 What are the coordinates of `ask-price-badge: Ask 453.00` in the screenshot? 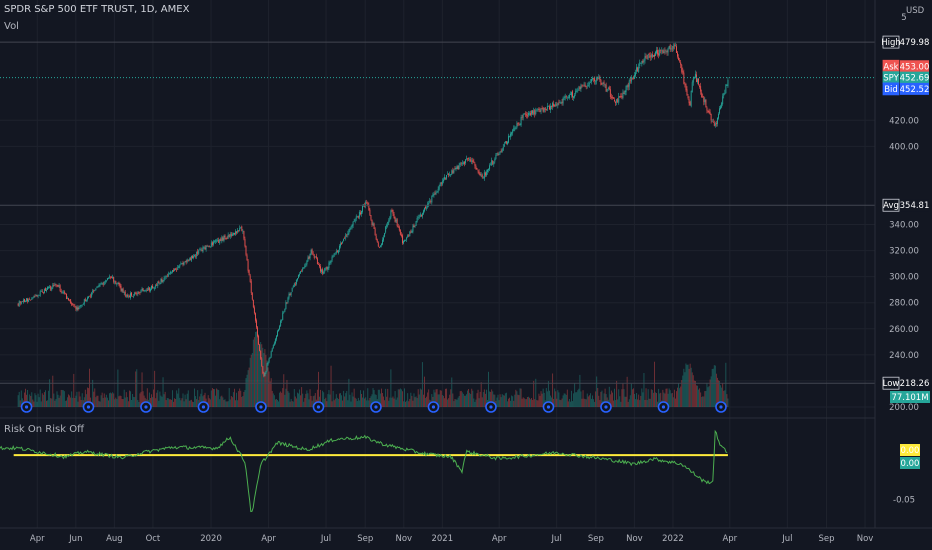 It's located at (905, 66).